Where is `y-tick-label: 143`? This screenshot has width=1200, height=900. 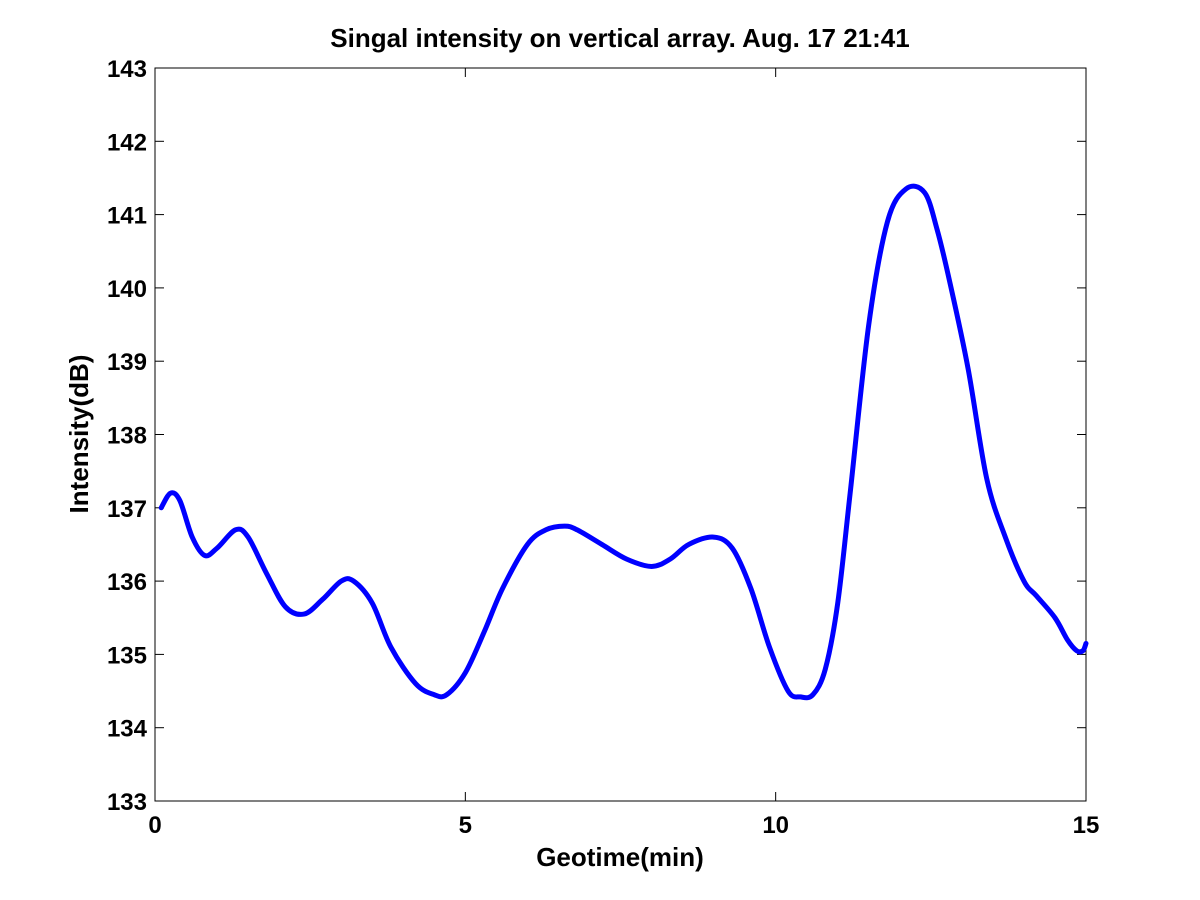
y-tick-label: 143 is located at coordinates (127, 69).